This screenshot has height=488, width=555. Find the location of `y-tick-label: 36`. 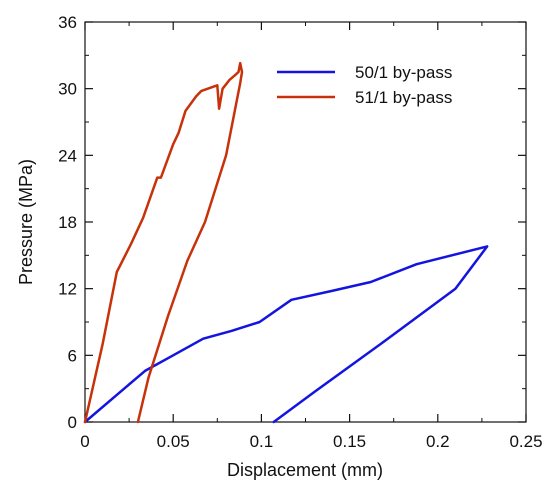

y-tick-label: 36 is located at coordinates (67, 22).